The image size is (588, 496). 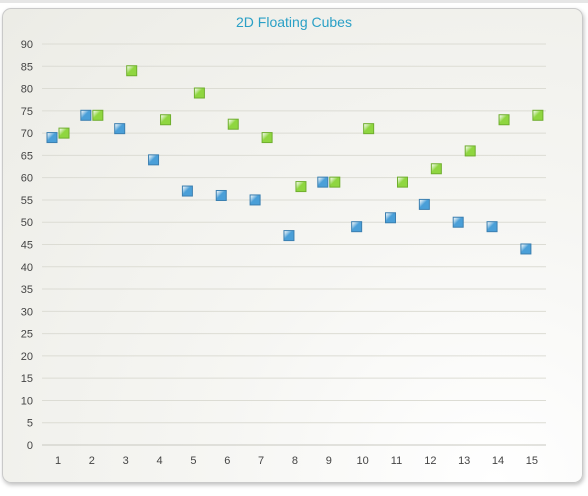 I want to click on y-tick-label: 70, so click(x=27, y=134).